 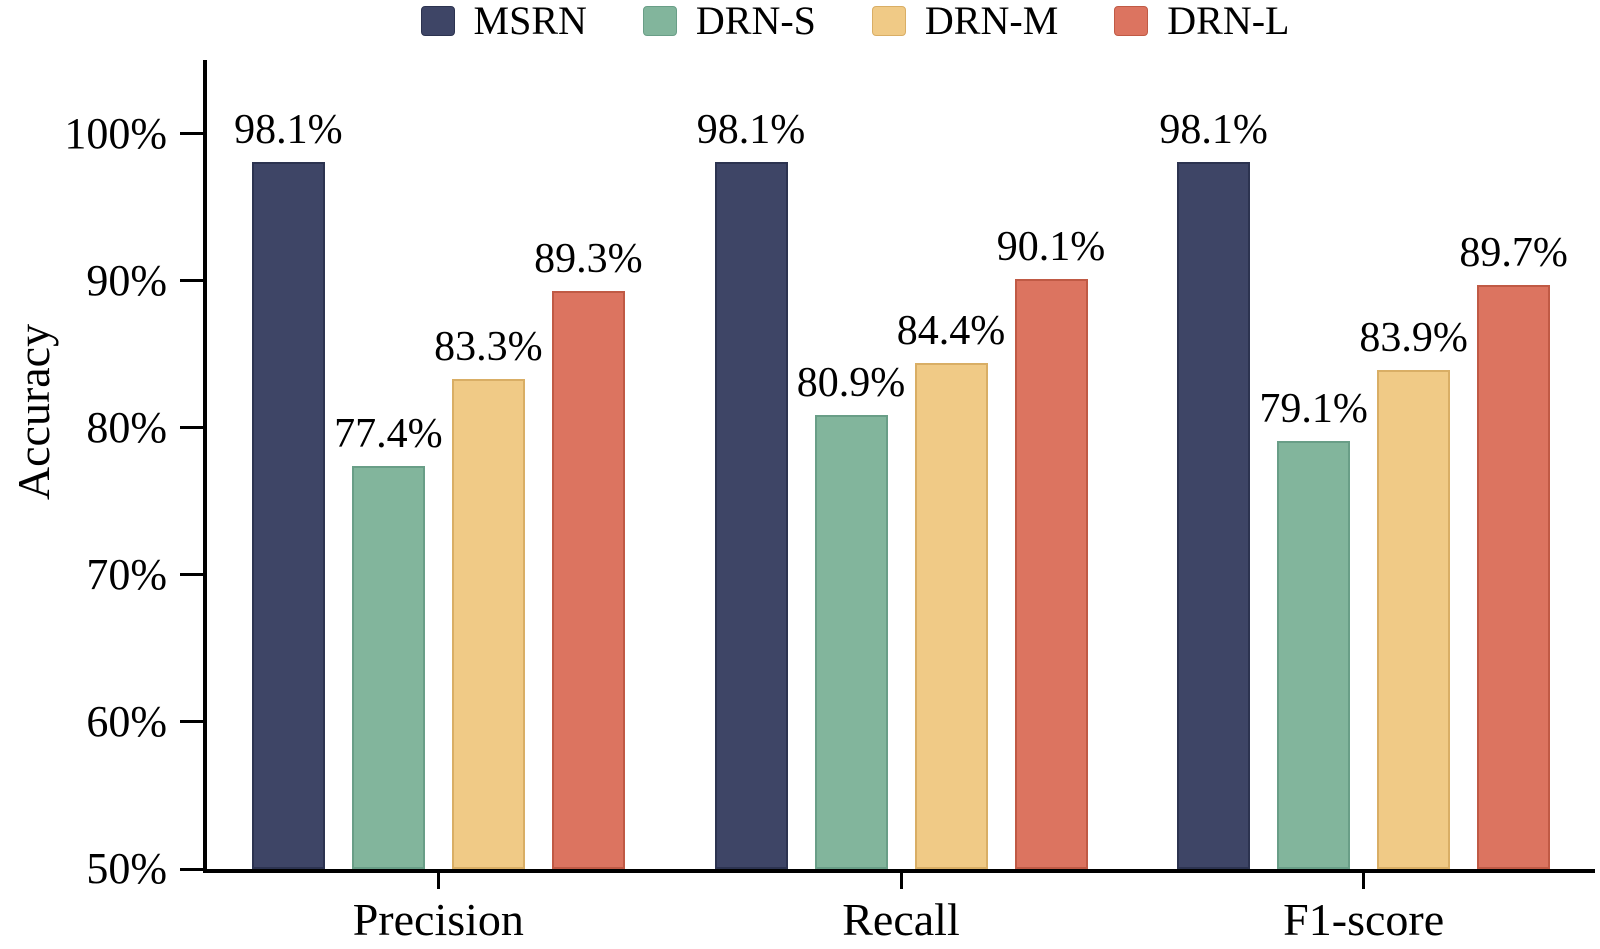 I want to click on y-tick-label-90: 90%, so click(x=126, y=280).